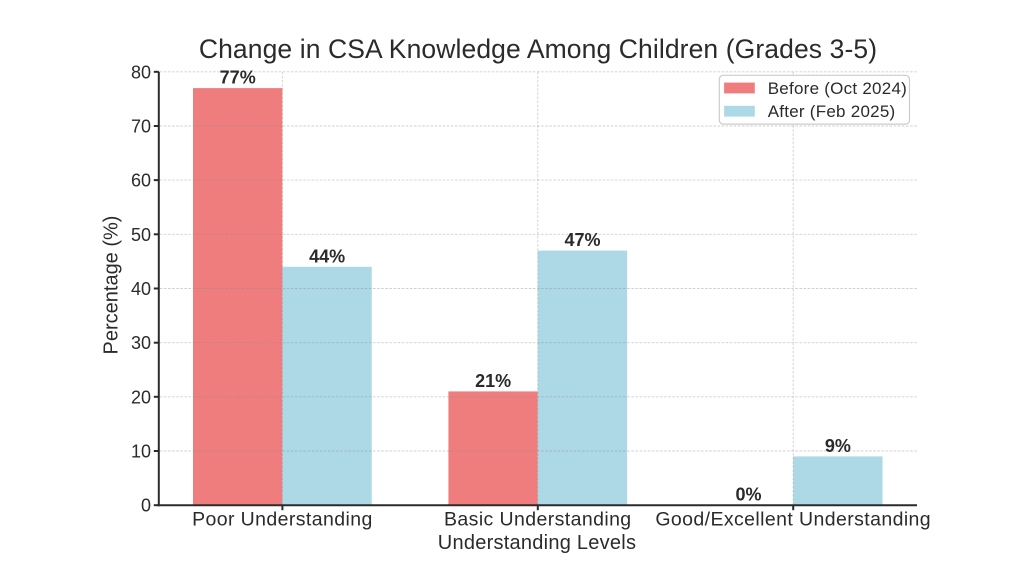 The width and height of the screenshot is (1024, 576). I want to click on svg-text: Percentage (%), so click(112, 285).